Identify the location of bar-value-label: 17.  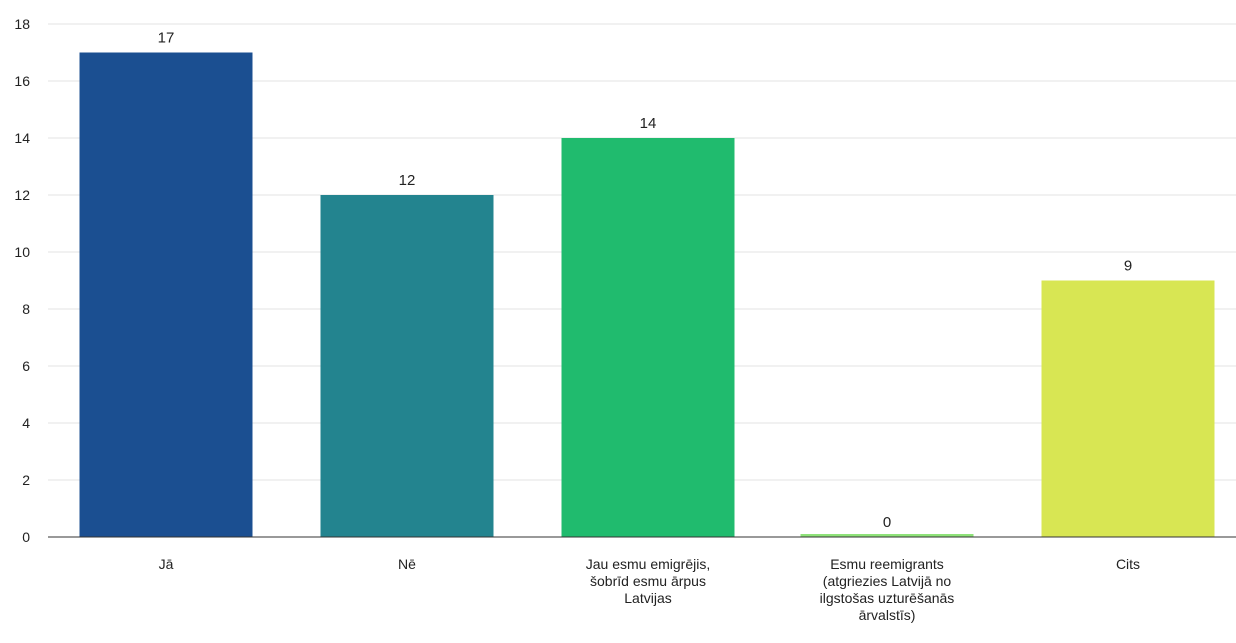
(166, 38).